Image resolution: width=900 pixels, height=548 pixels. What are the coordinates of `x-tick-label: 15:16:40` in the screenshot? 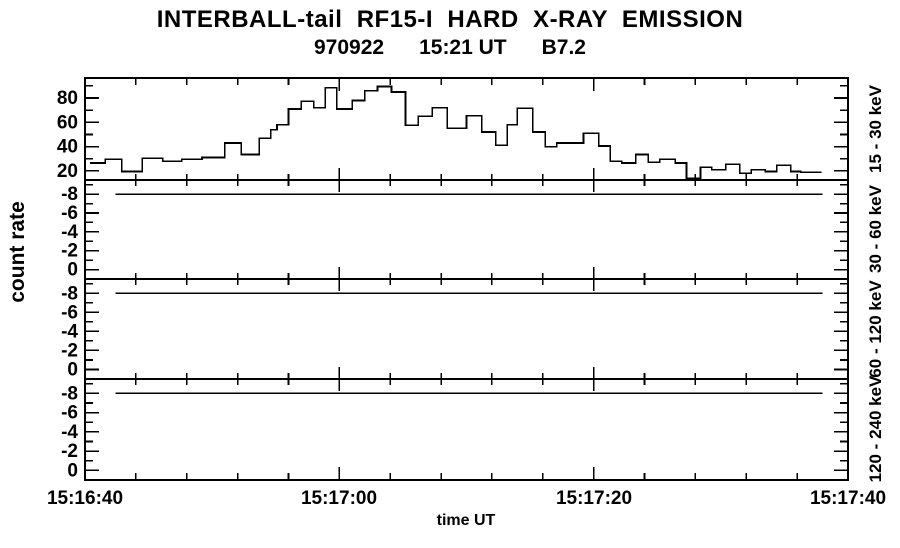 It's located at (85, 498).